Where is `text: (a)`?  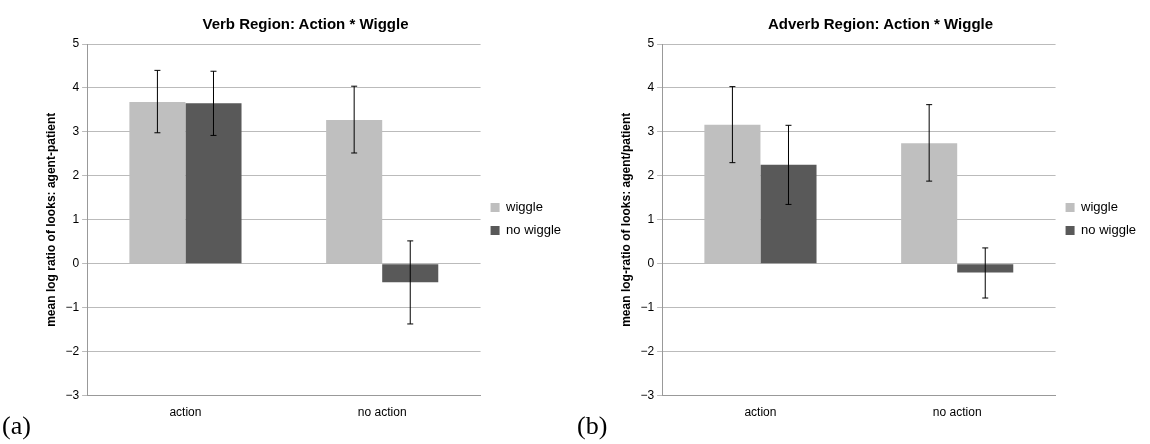
text: (a) is located at coordinates (16, 425).